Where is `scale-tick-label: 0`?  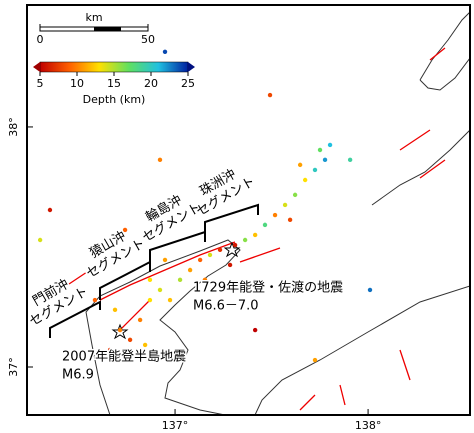 scale-tick-label: 0 is located at coordinates (40, 39).